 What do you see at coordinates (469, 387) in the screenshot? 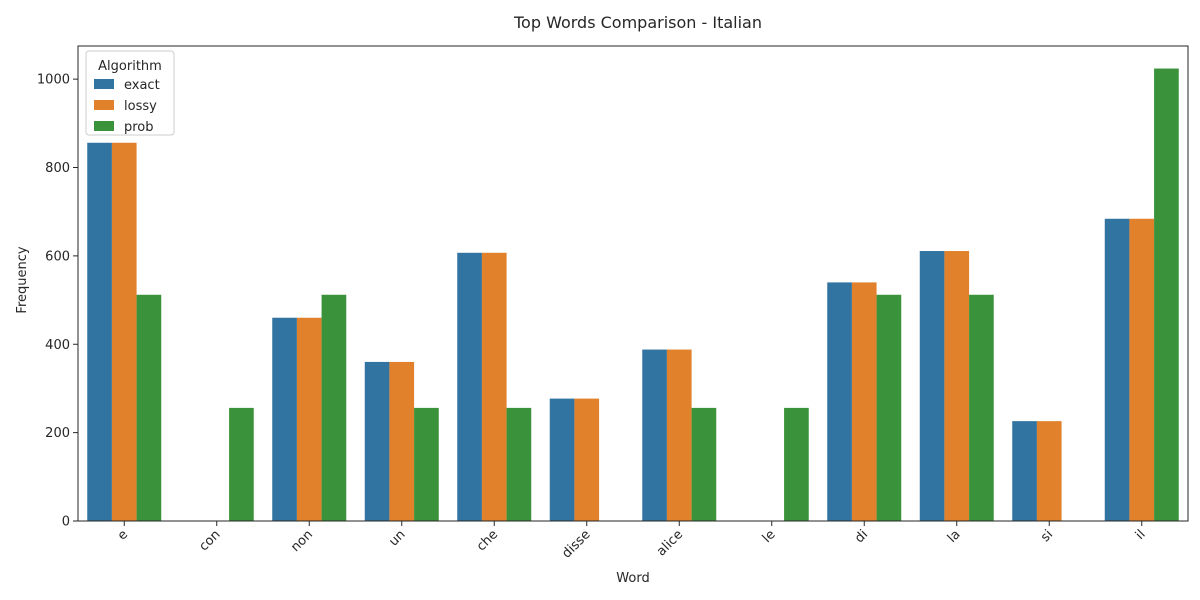
I see `bar-exact-che` at bounding box center [469, 387].